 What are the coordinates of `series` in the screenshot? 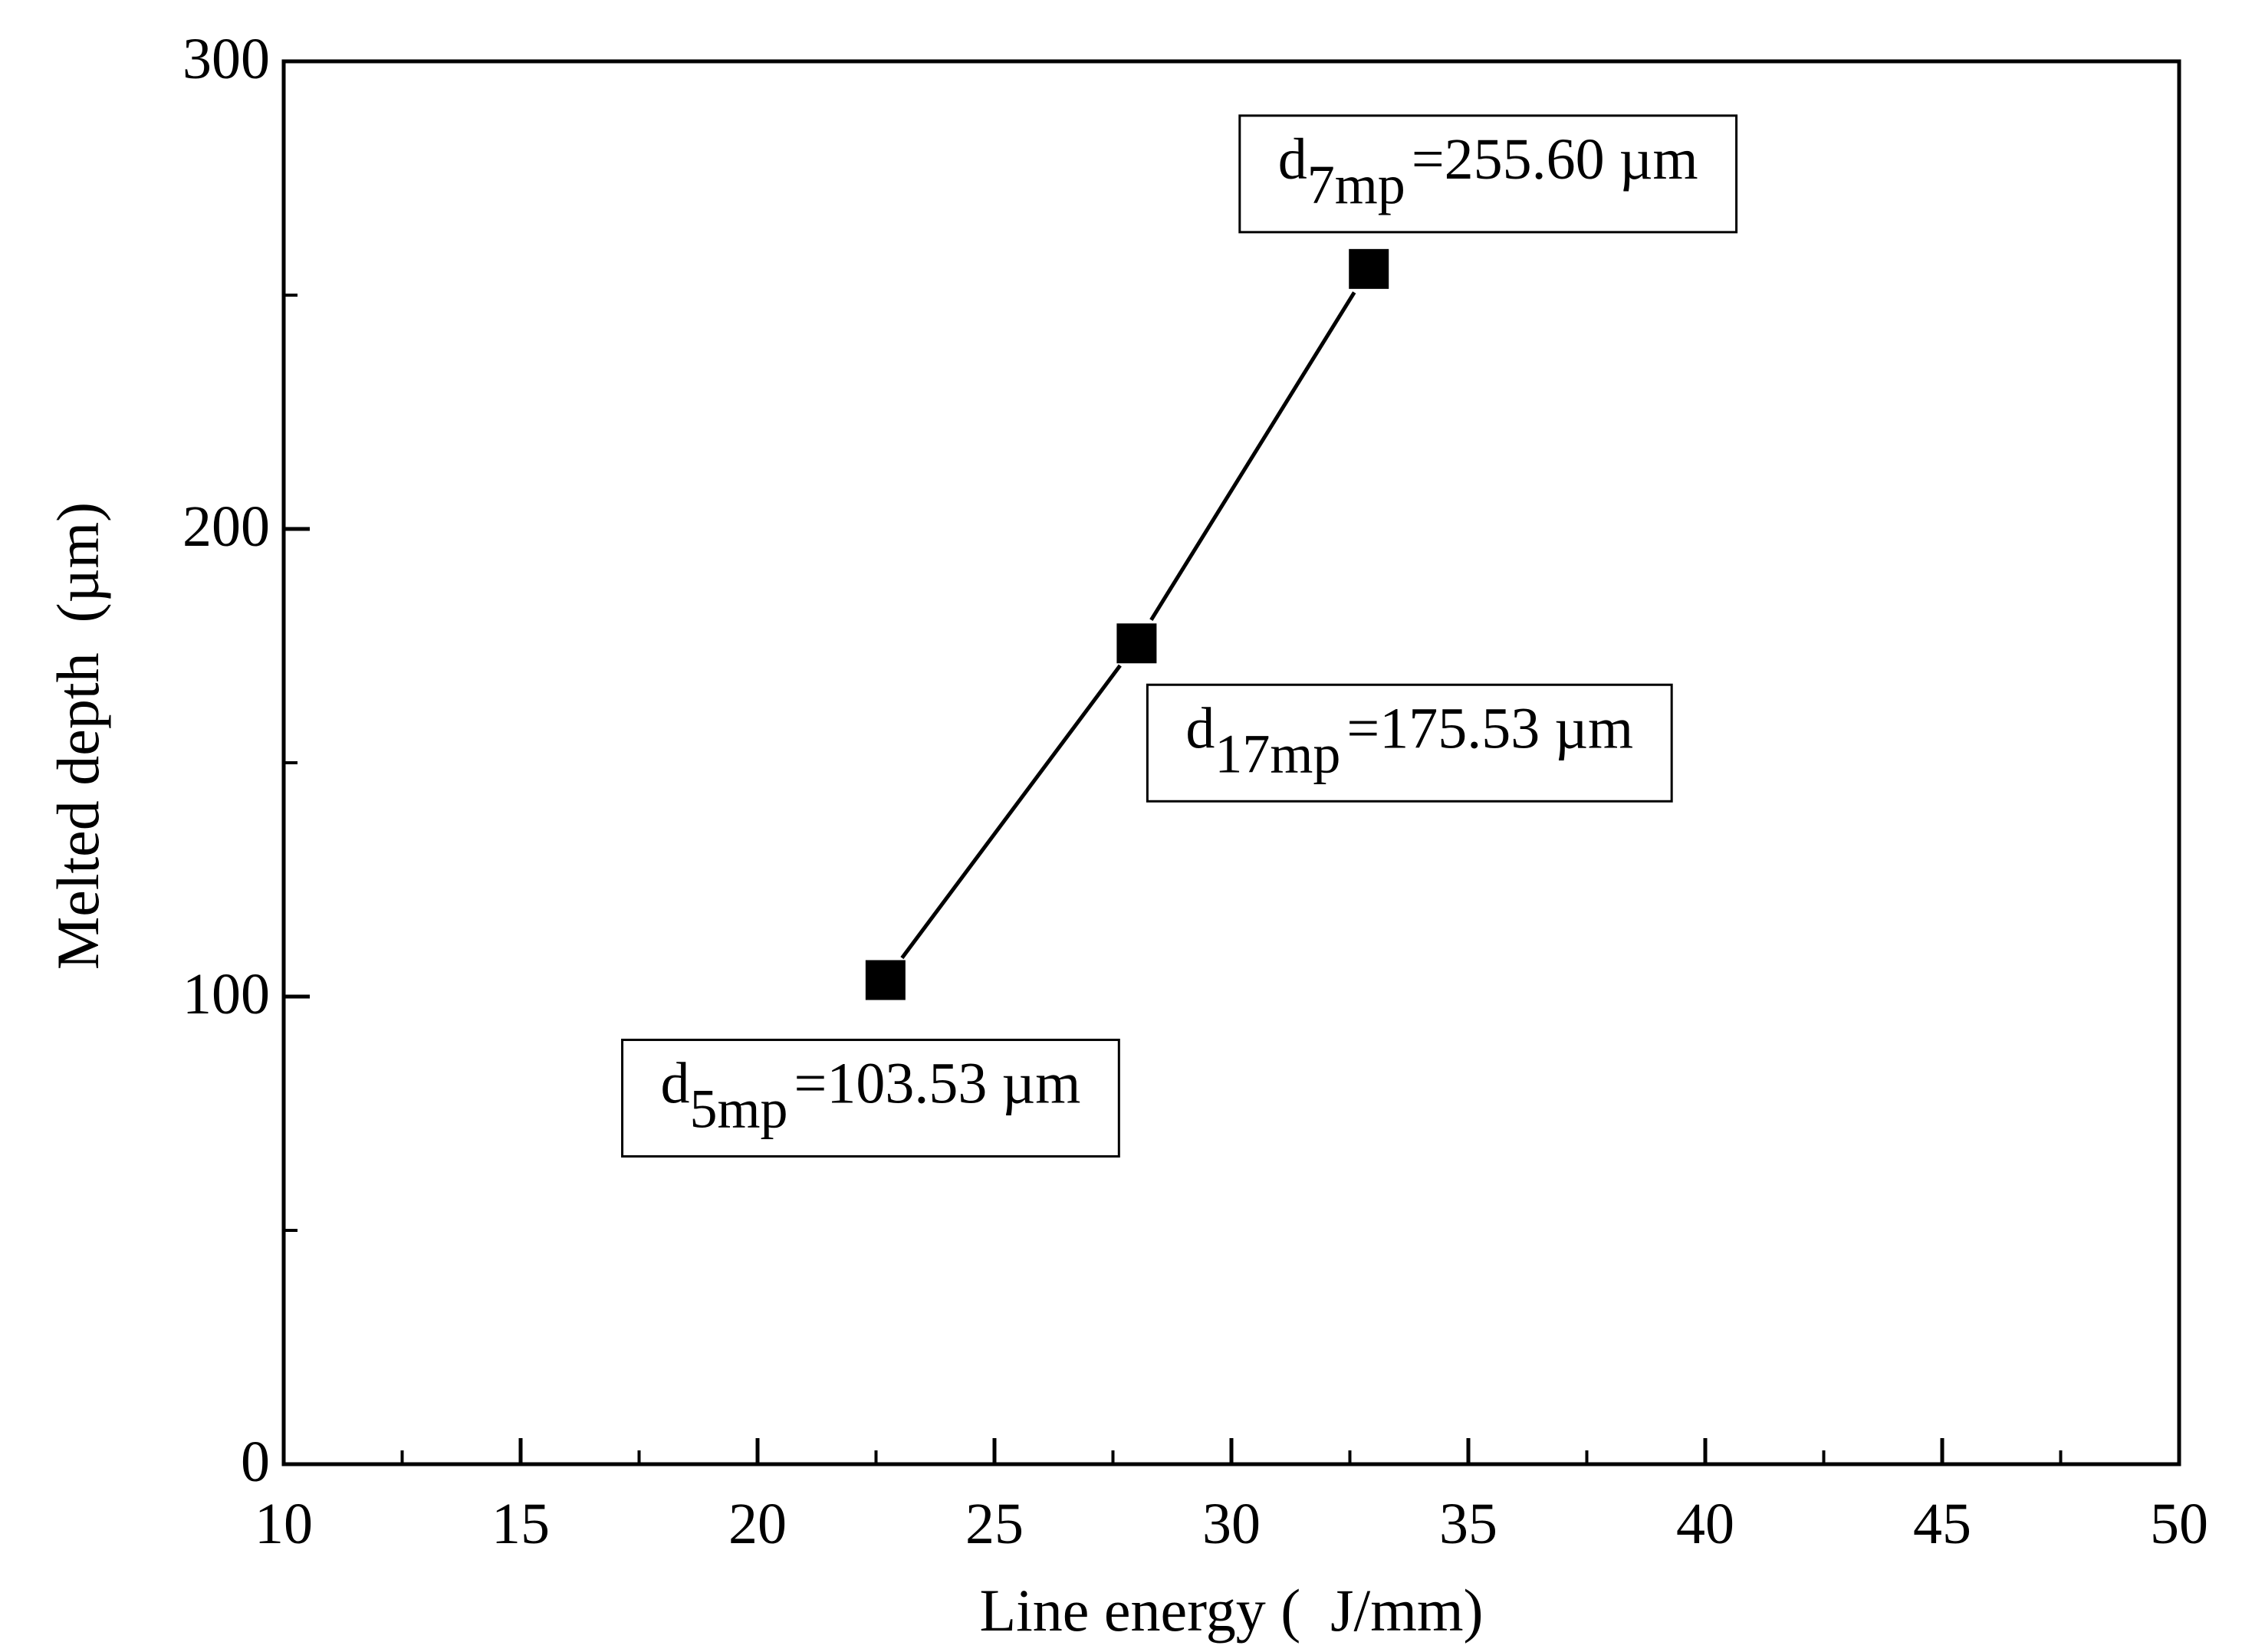 It's located at (1127, 624).